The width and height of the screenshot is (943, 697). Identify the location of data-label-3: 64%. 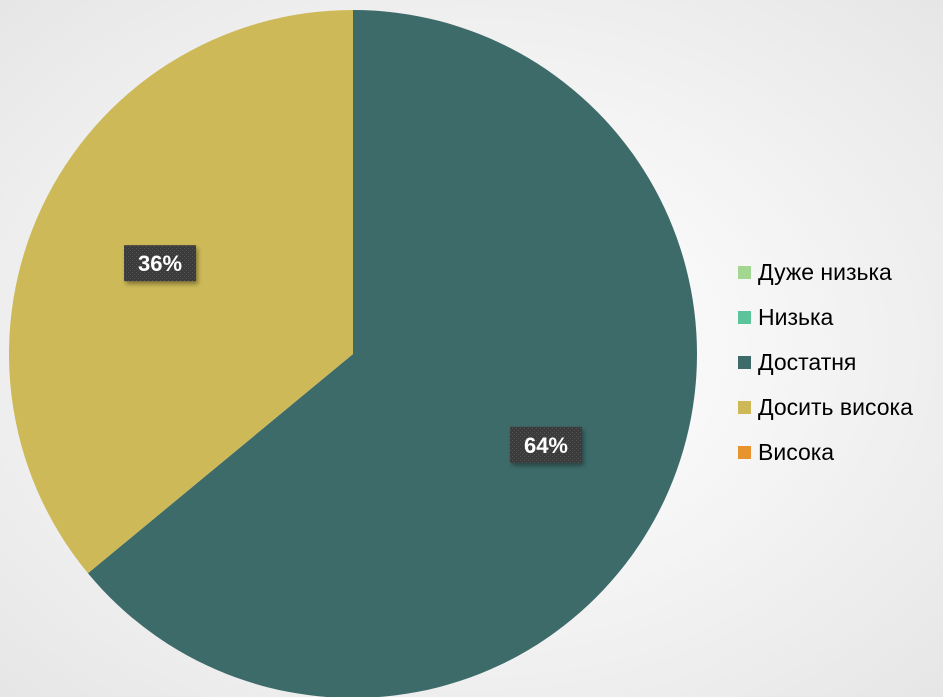
(545, 444).